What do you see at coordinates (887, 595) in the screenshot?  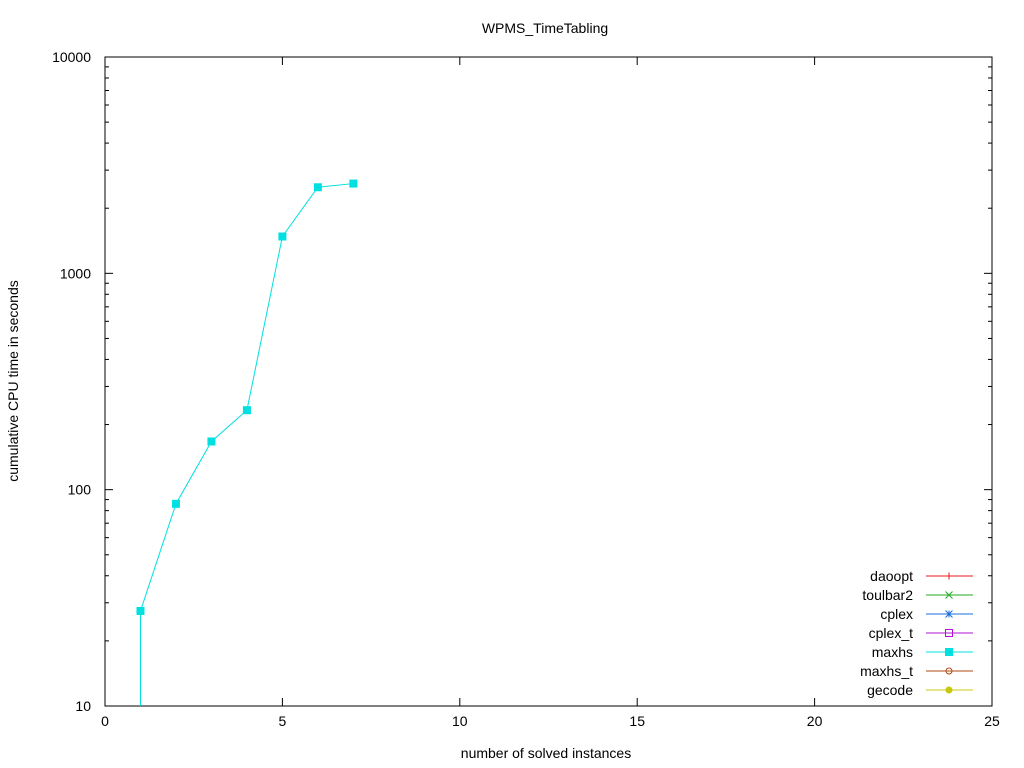 I see `legend-label: toulbar2` at bounding box center [887, 595].